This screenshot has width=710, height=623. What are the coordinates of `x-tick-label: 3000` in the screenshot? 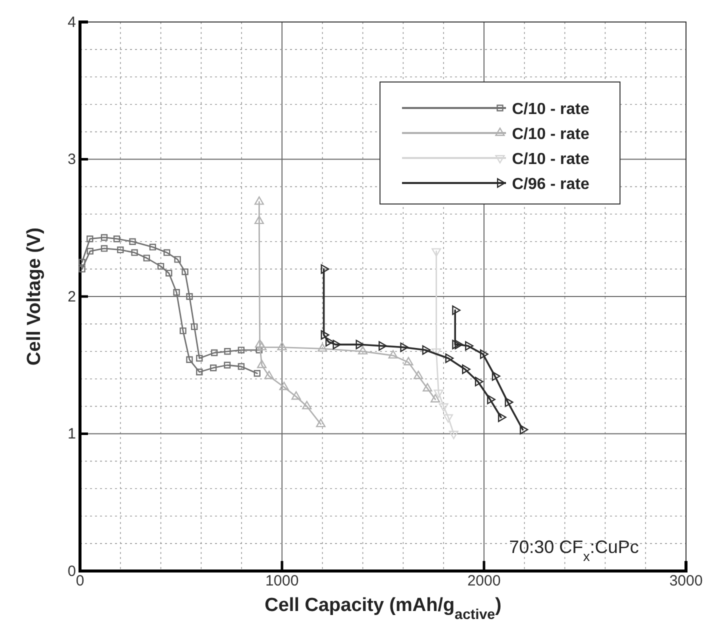 It's located at (686, 581).